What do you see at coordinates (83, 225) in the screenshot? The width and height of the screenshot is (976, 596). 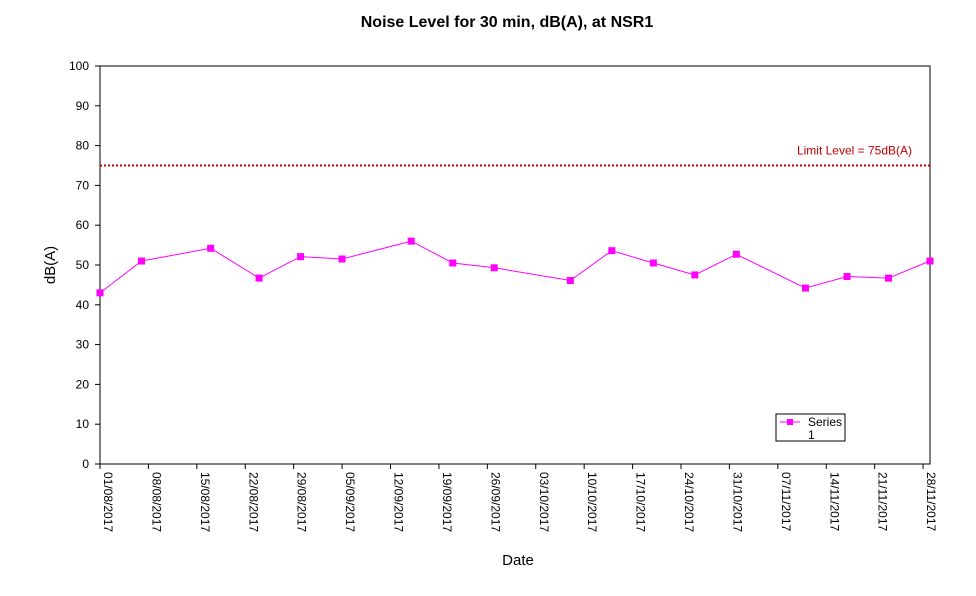 I see `y-tick-label: 60` at bounding box center [83, 225].